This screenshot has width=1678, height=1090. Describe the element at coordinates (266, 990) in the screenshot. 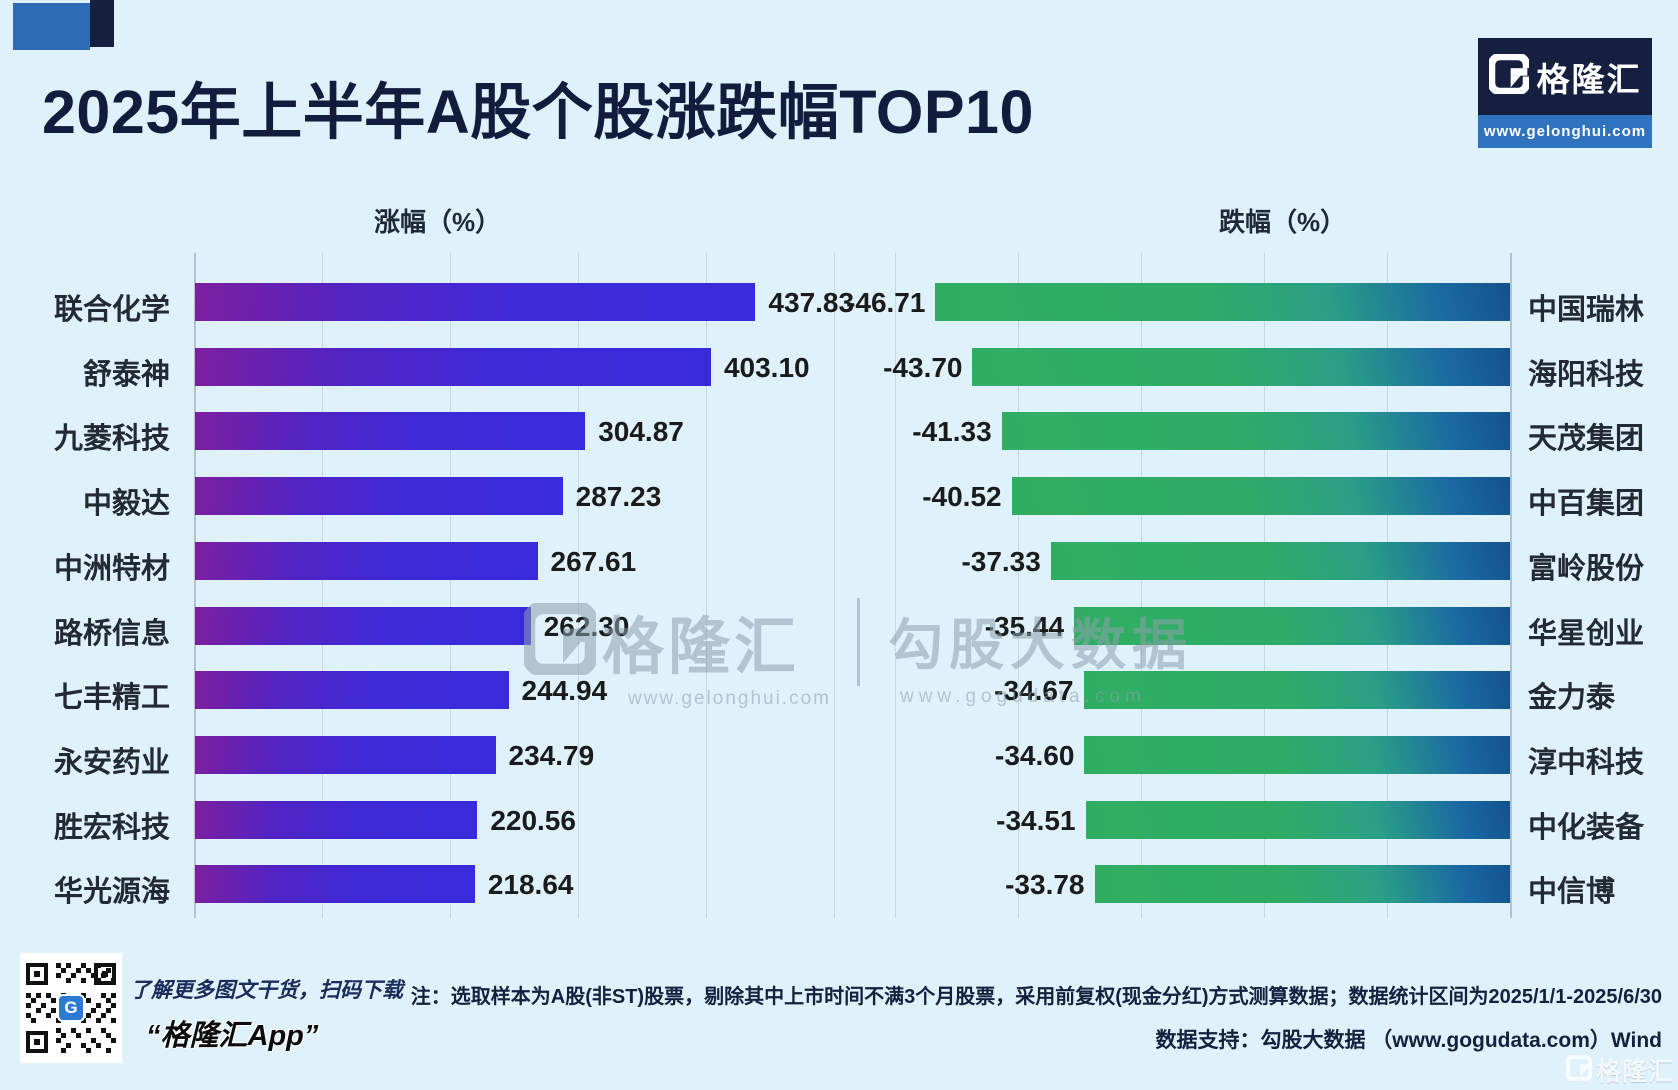

I see `qr-caption: 了解更多图文干货，扫码下载` at that location.